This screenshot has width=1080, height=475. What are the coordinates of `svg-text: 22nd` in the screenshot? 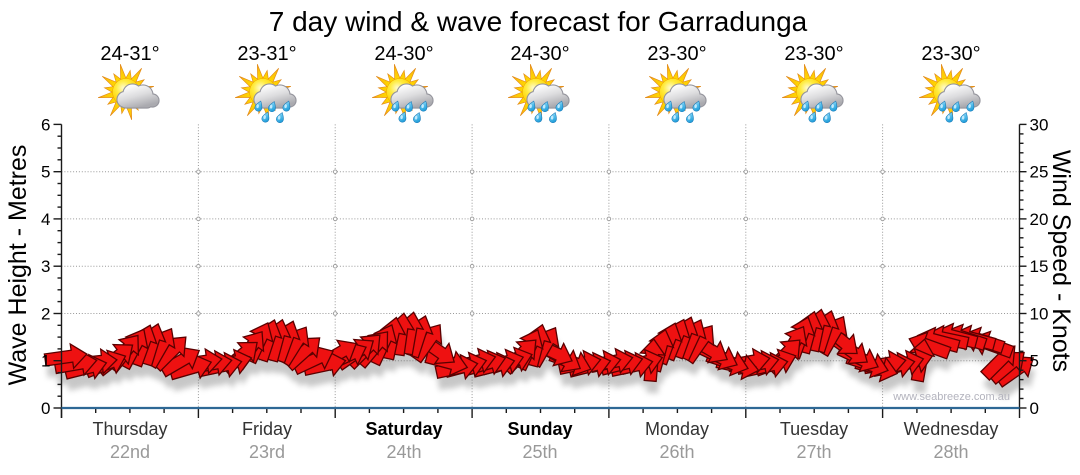 It's located at (130, 452).